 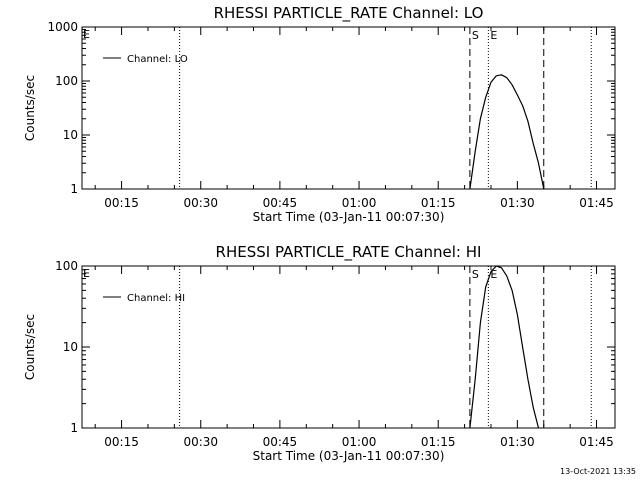 What do you see at coordinates (62, 27) in the screenshot?
I see `y-tick-label: 1000` at bounding box center [62, 27].